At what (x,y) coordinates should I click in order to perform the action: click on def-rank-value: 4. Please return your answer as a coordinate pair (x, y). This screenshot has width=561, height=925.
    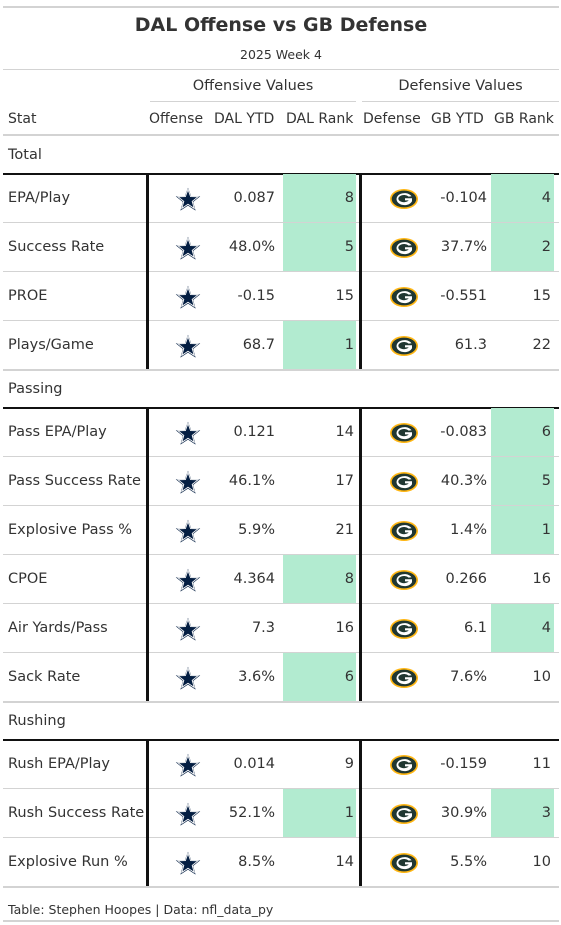
    Looking at the image, I should click on (522, 628).